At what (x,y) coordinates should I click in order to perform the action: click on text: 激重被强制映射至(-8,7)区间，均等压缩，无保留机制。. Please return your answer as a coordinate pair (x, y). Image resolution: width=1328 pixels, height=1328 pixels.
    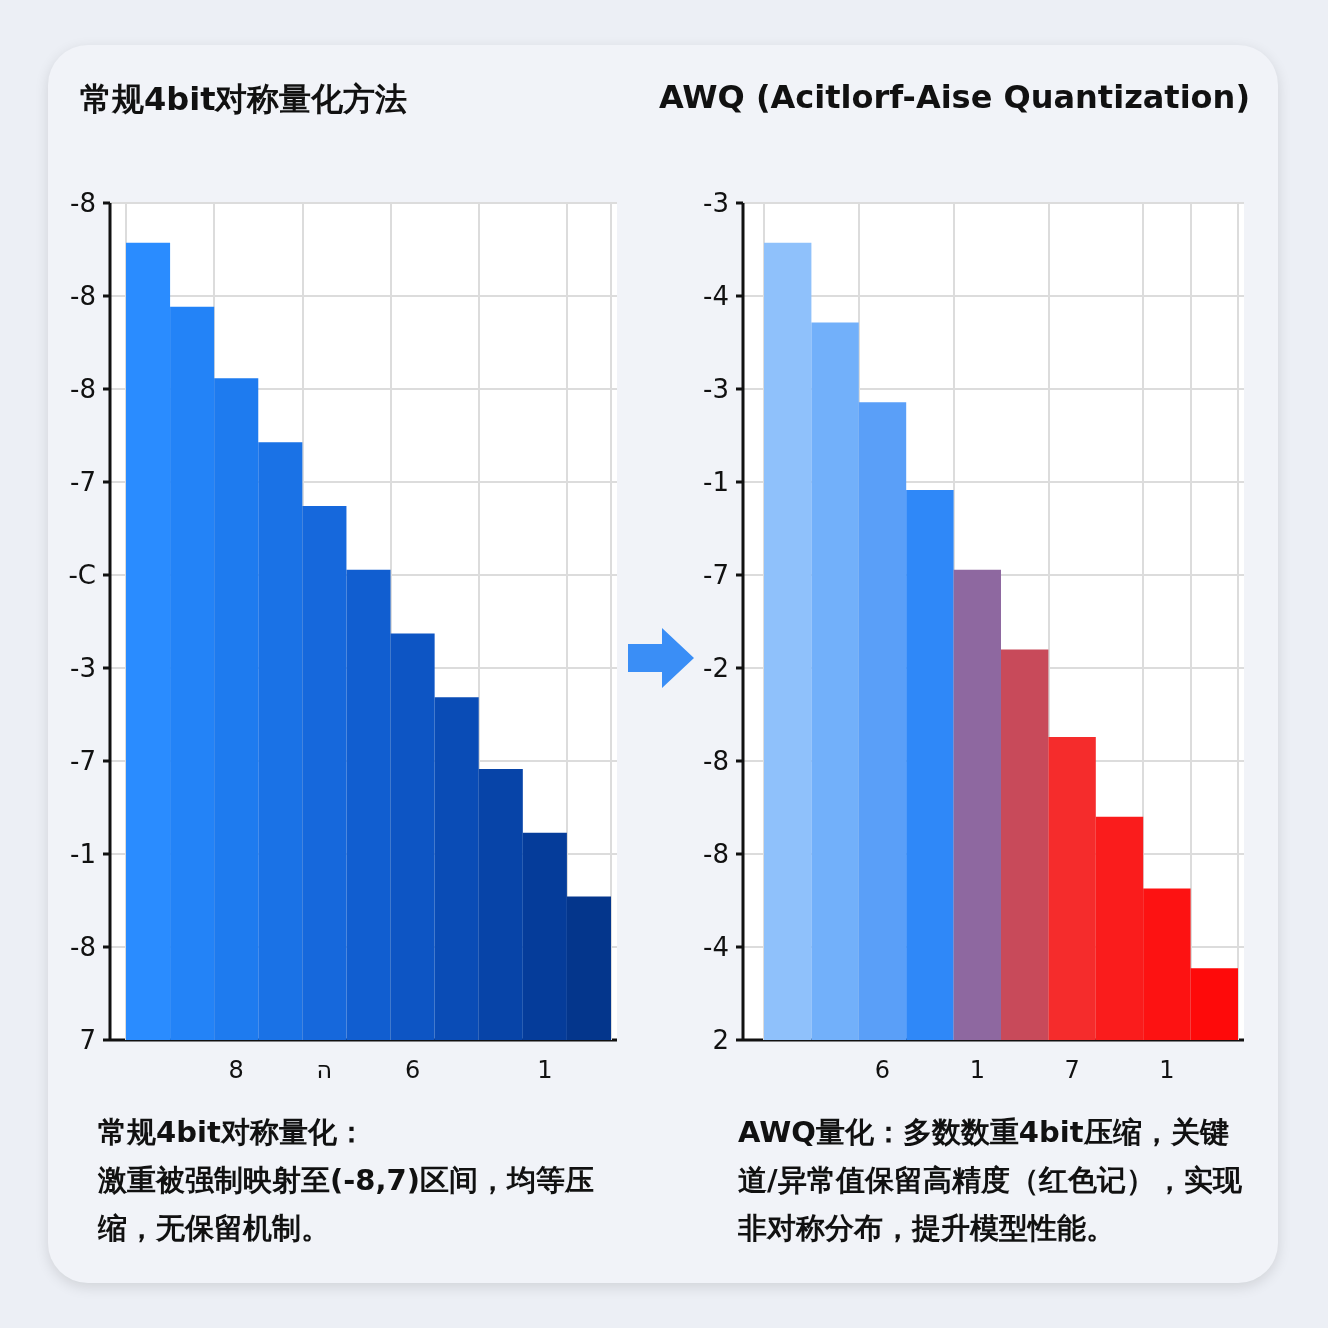
    Looking at the image, I should click on (346, 1204).